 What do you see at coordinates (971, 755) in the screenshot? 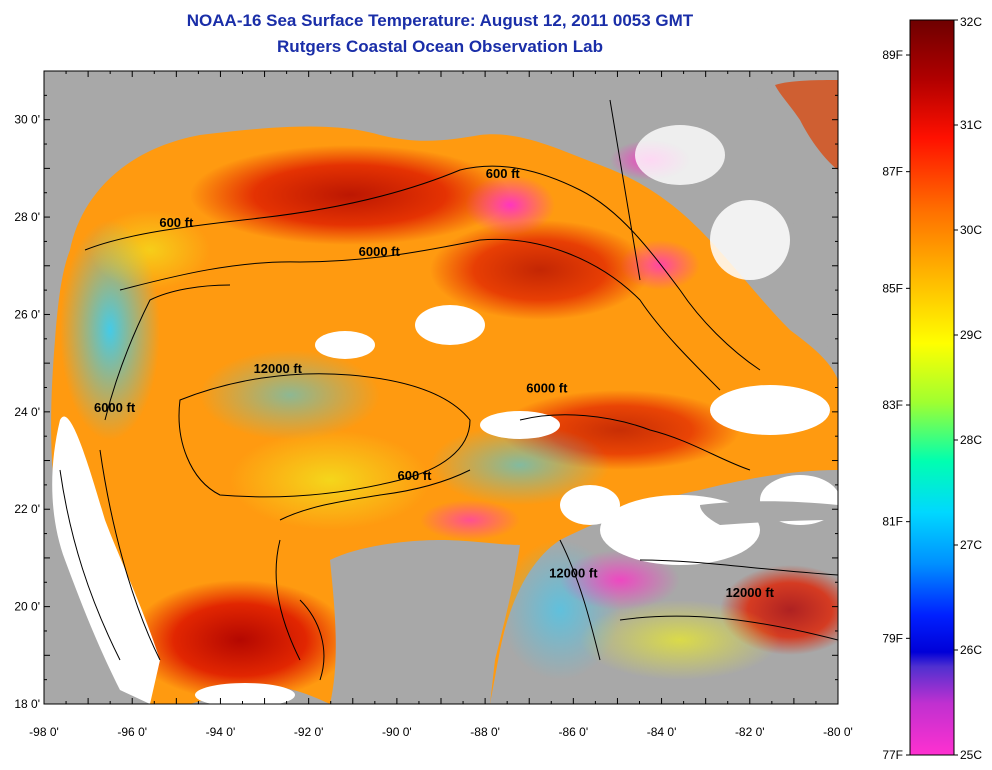
I see `colorbar-c-label: 25C` at bounding box center [971, 755].